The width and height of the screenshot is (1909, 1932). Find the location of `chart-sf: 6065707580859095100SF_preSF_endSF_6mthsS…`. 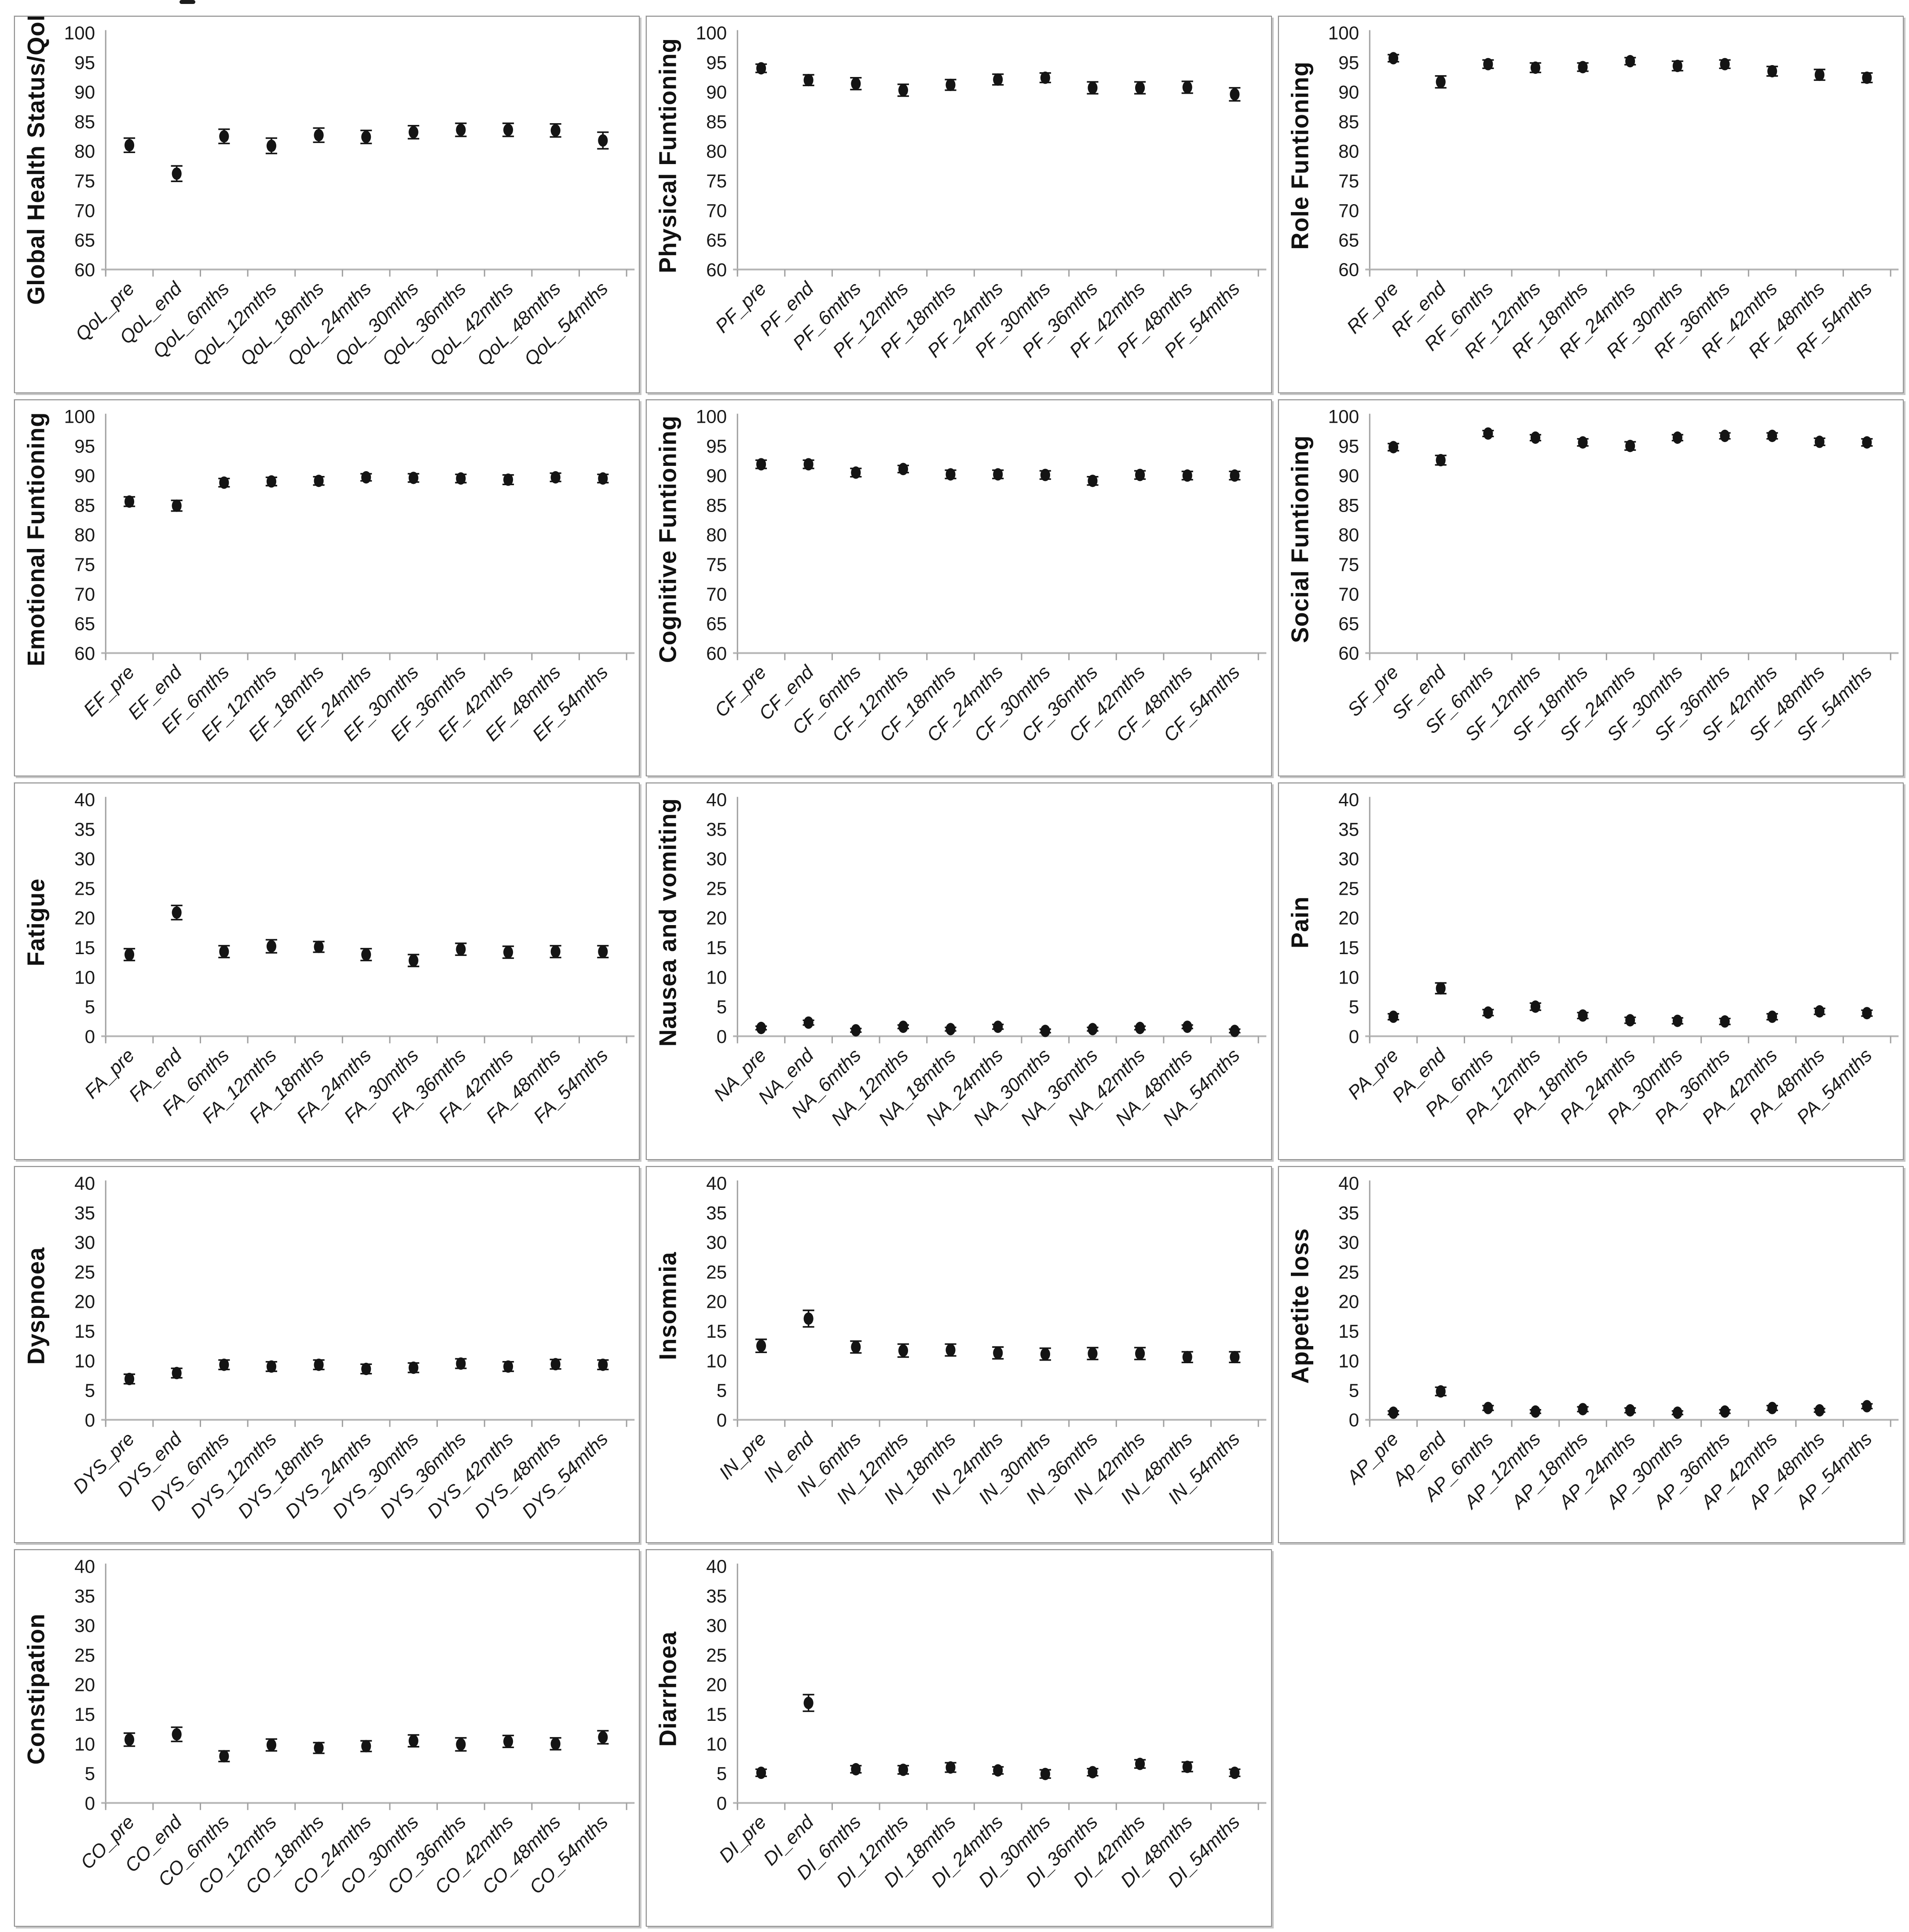

chart-sf: 6065707580859095100SF_preSF_endSF_6mthsS… is located at coordinates (1592, 575).